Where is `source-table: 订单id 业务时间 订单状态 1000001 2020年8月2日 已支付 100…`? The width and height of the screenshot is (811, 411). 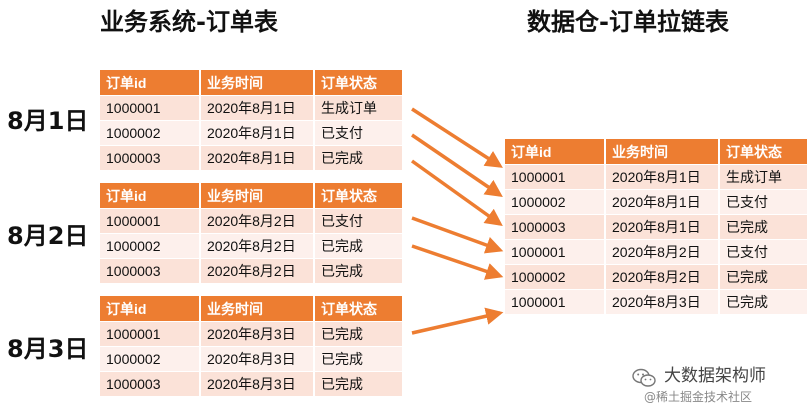 source-table: 订单id 业务时间 订单状态 1000001 2020年8月2日 已支付 100… is located at coordinates (251, 233).